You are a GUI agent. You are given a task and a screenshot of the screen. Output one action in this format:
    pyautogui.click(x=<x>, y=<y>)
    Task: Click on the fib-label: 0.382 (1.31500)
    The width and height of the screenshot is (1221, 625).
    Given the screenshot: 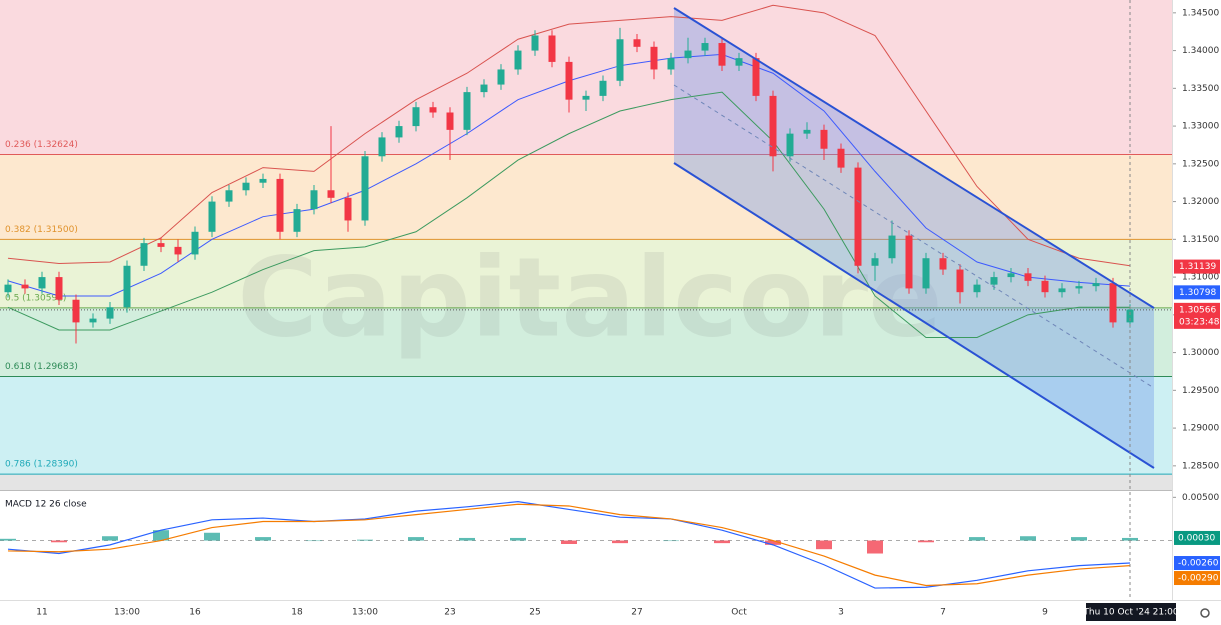 What is the action you would take?
    pyautogui.click(x=41, y=230)
    